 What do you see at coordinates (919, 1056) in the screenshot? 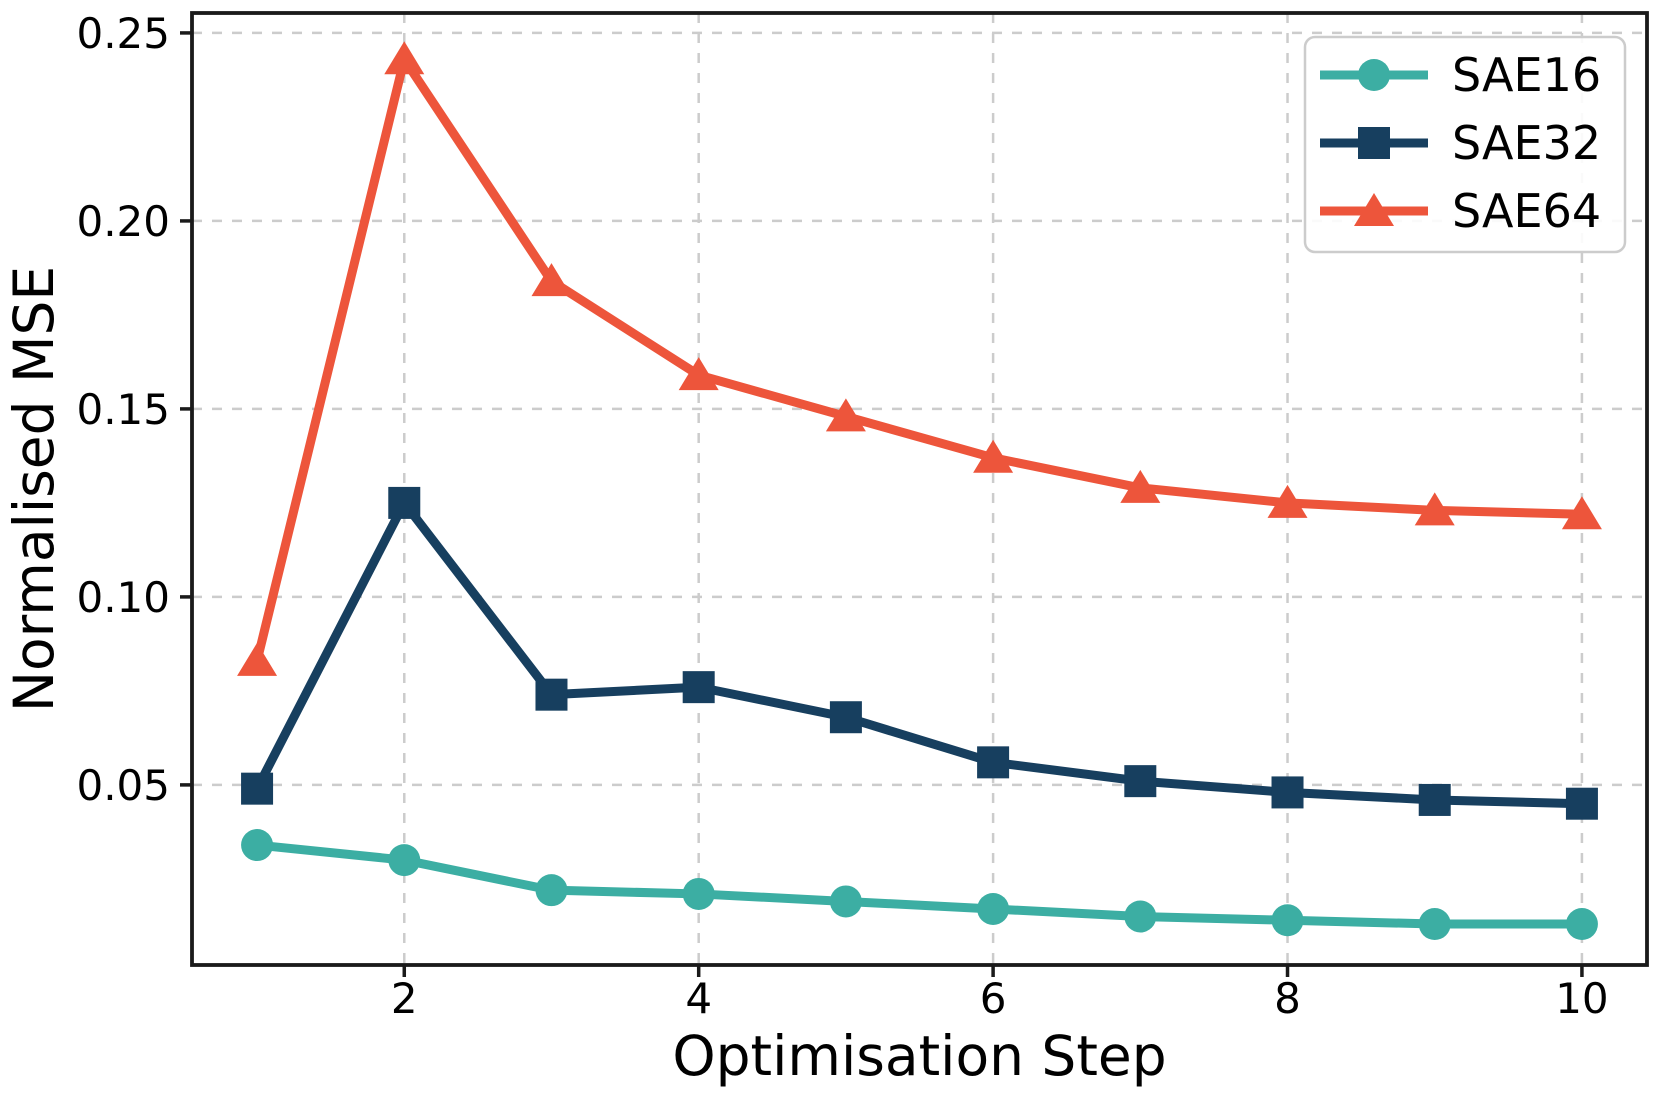
I see `x-axis-label: Optimisation Step` at bounding box center [919, 1056].